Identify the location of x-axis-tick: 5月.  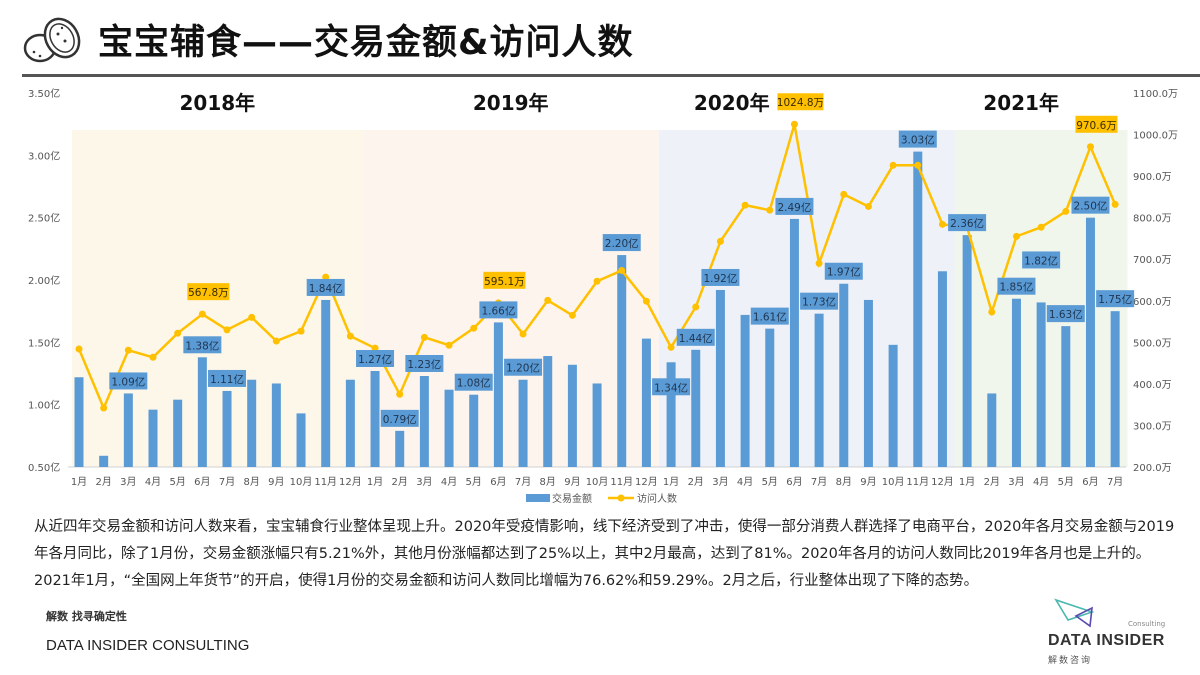
(474, 482).